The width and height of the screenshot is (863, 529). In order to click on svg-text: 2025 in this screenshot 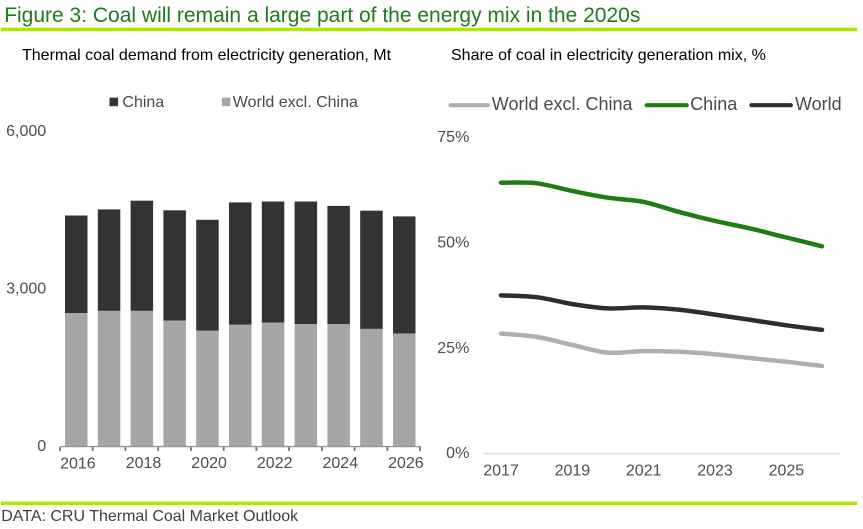, I will do `click(787, 471)`.